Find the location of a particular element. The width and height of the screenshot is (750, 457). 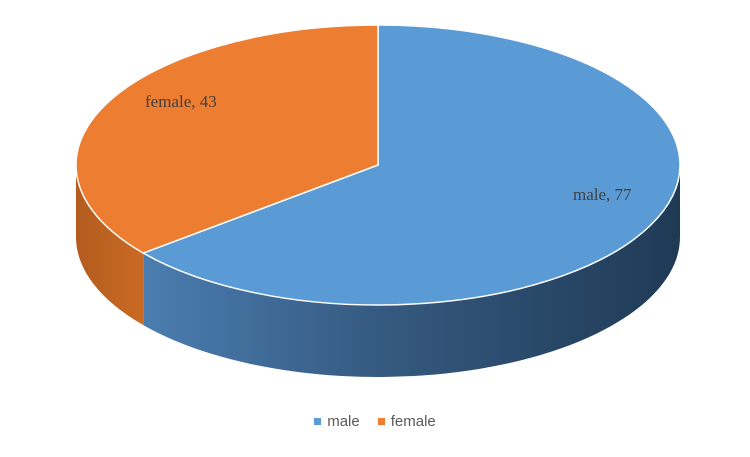

legend: male female is located at coordinates (375, 421).